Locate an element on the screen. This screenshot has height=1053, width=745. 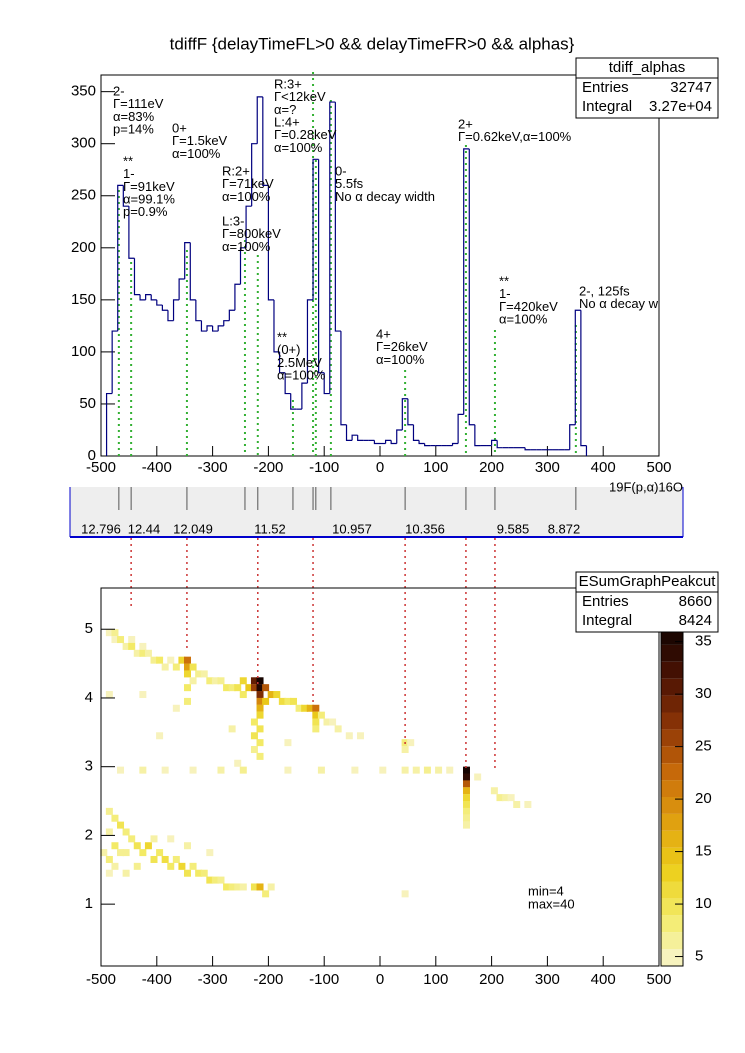
stats-value: 3.27e+04 is located at coordinates (680, 106).